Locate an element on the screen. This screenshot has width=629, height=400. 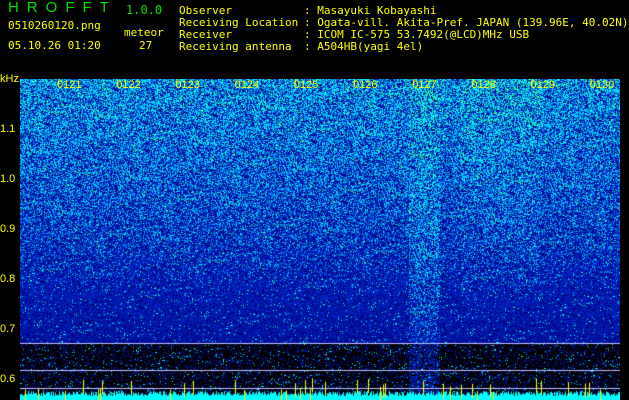
x-tick-label: 0124 is located at coordinates (247, 85).